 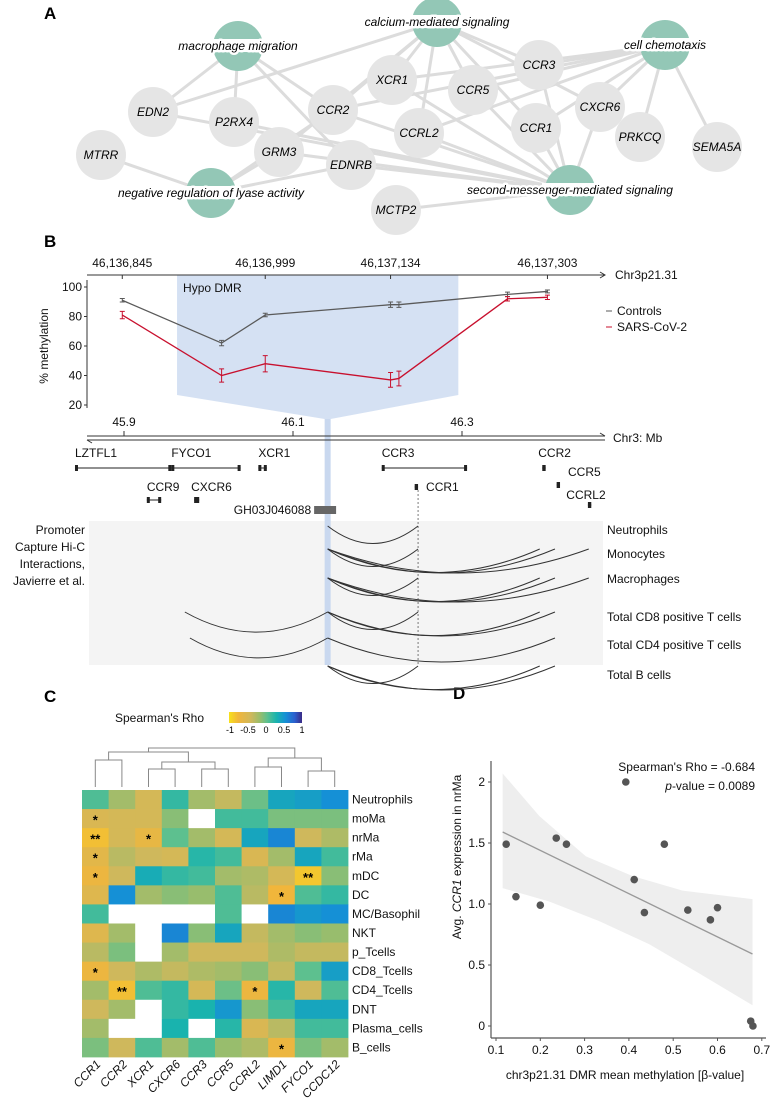 What do you see at coordinates (391, 80) in the screenshot?
I see `gene-node-label: XCR1` at bounding box center [391, 80].